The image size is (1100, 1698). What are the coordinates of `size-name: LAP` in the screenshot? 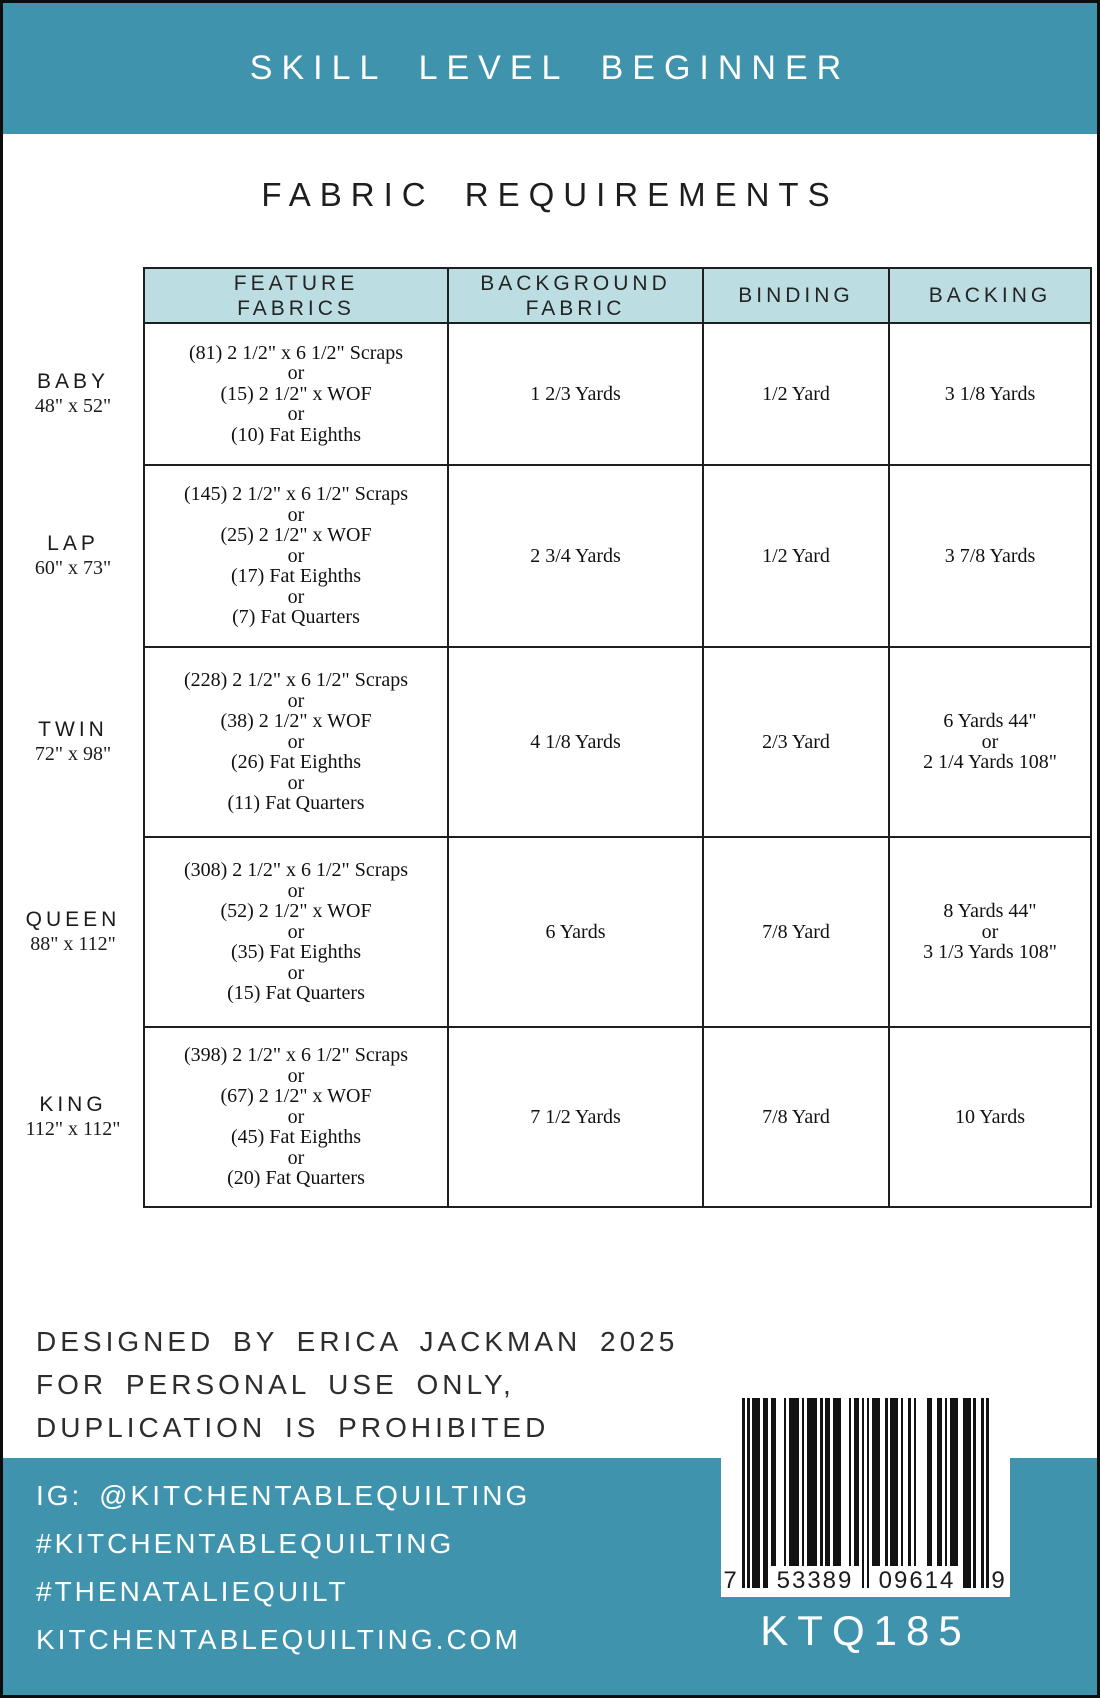 It's located at (73, 543).